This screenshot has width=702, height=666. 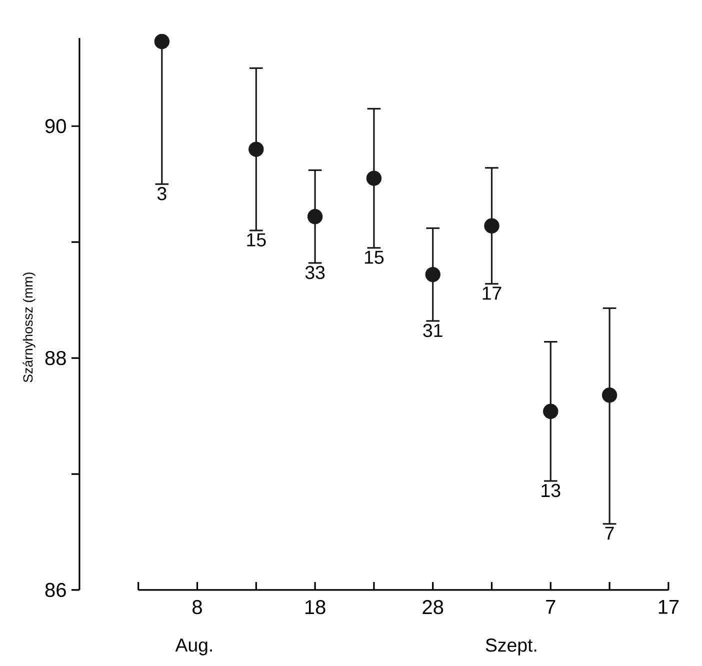 I want to click on y-tick-label: 88, so click(x=55, y=358).